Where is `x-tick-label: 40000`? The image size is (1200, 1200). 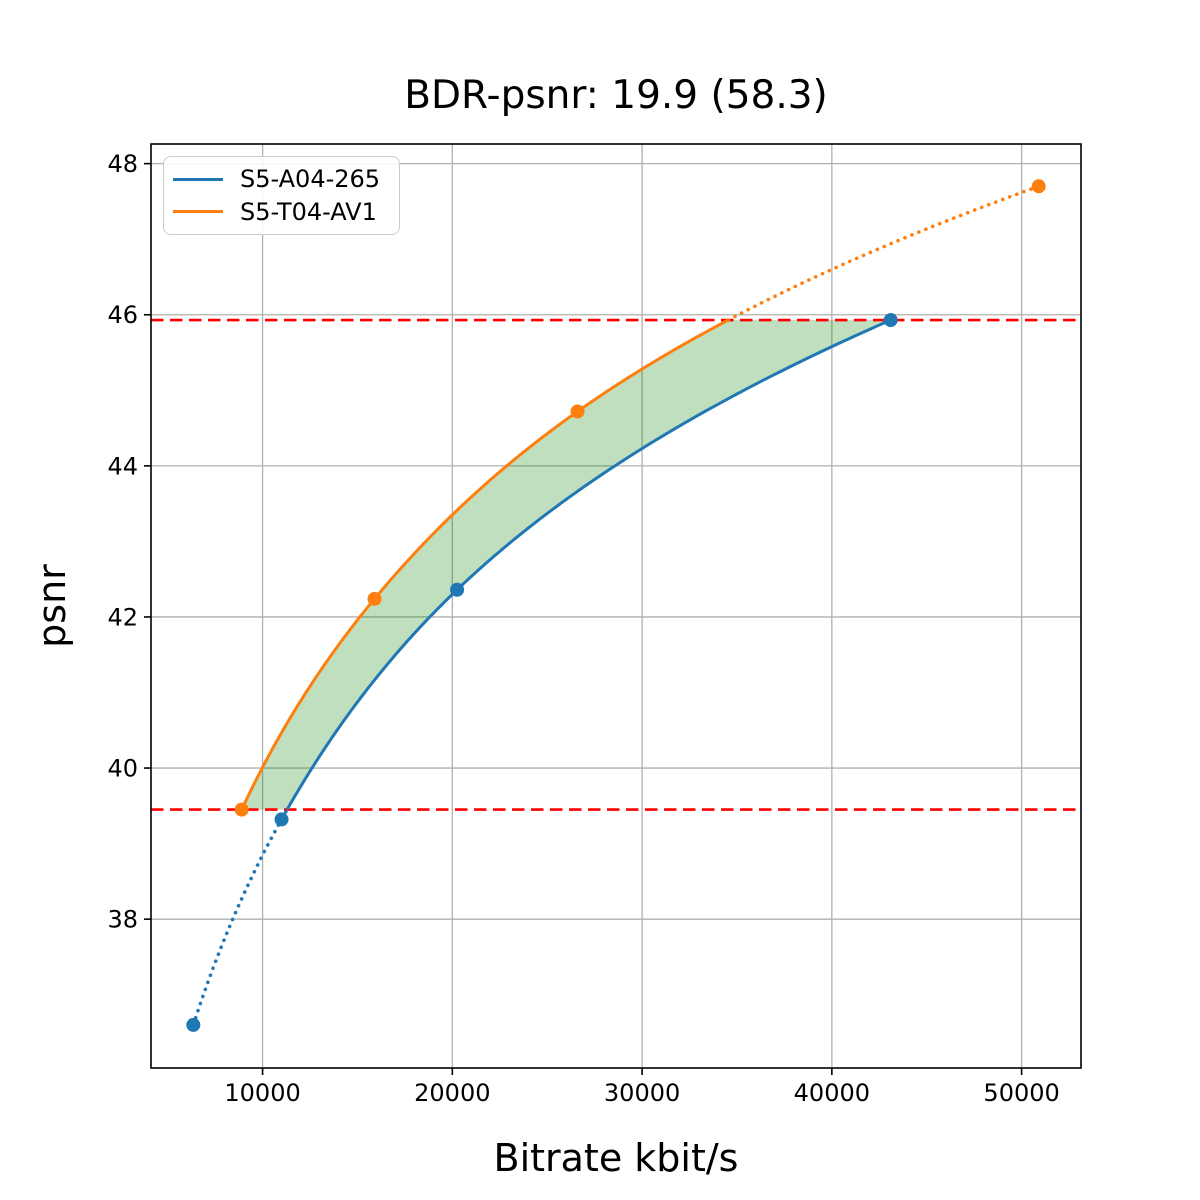 x-tick-label: 40000 is located at coordinates (832, 1093).